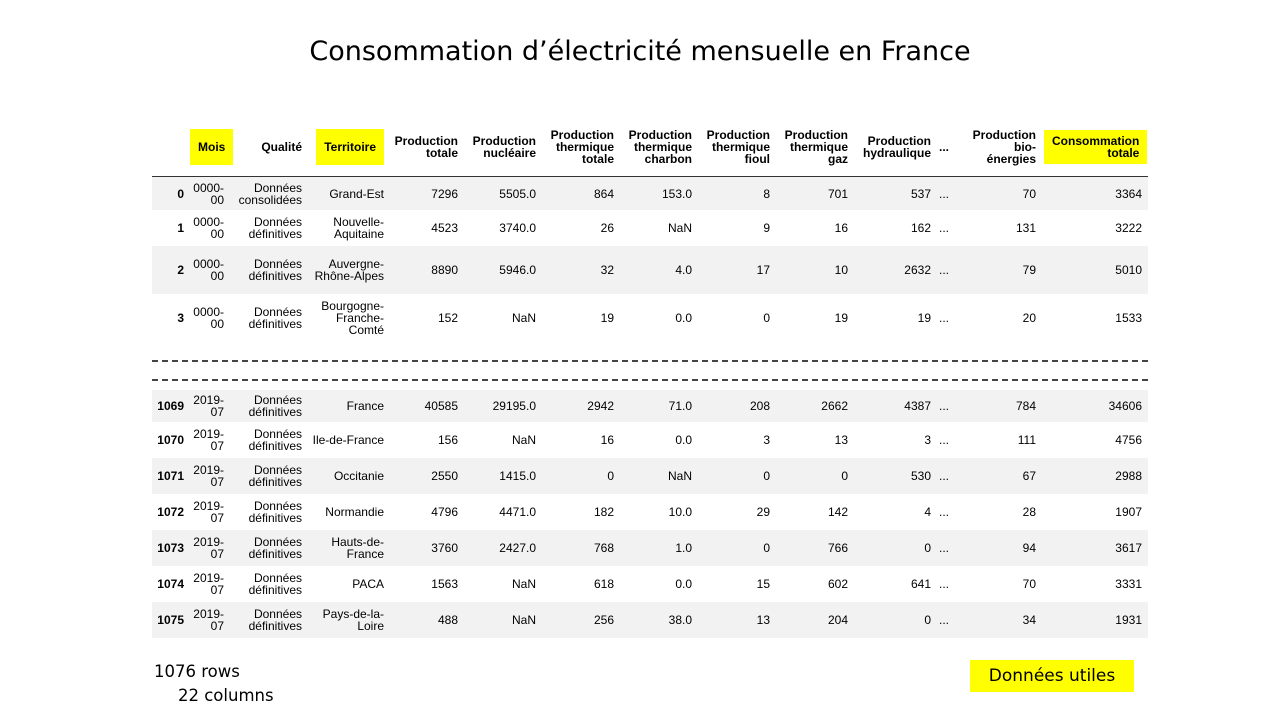 Image resolution: width=1280 pixels, height=720 pixels. What do you see at coordinates (349, 193) in the screenshot?
I see `table-cell: Grand-Est` at bounding box center [349, 193].